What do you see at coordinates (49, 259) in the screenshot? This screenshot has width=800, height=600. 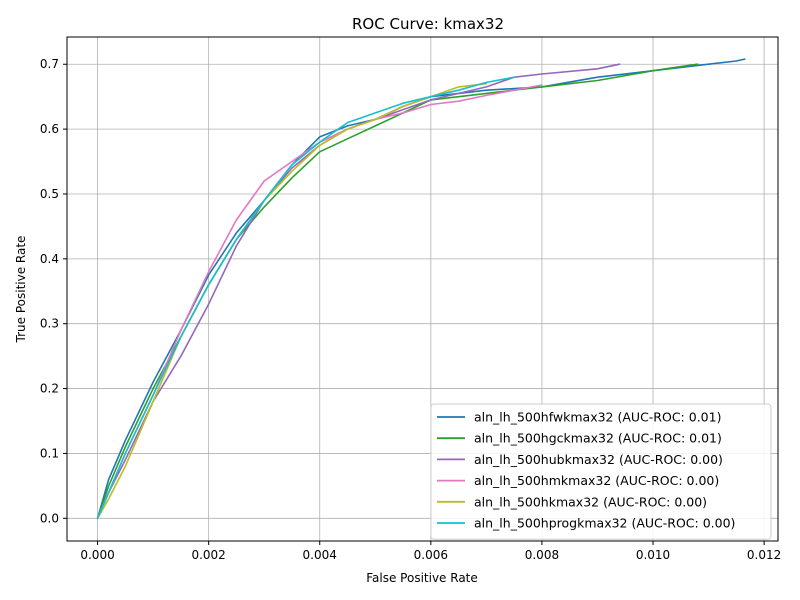 I see `y-tick-label: 0.4` at bounding box center [49, 259].